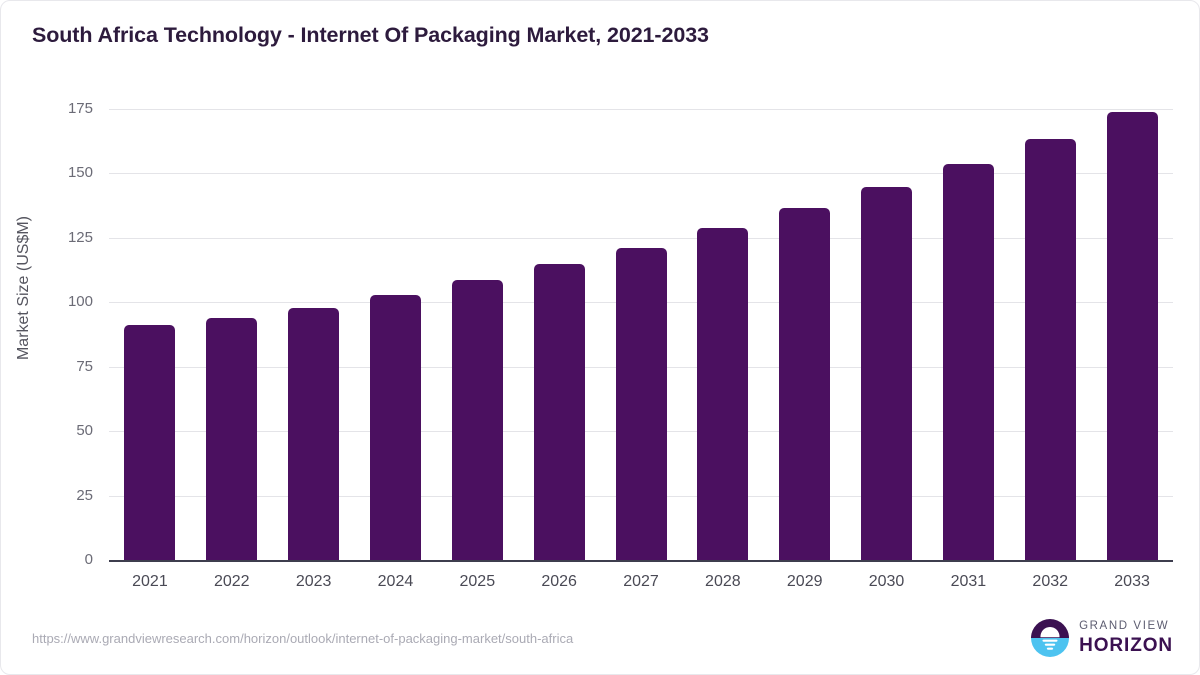 The height and width of the screenshot is (675, 1200). I want to click on y-axis-tick-label: 50, so click(84, 431).